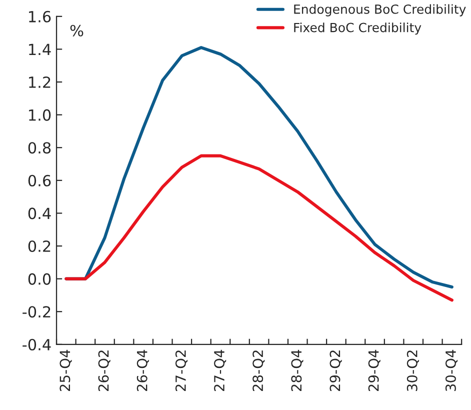 The image size is (471, 410). I want to click on y-tick-label: 1.4, so click(40, 50).